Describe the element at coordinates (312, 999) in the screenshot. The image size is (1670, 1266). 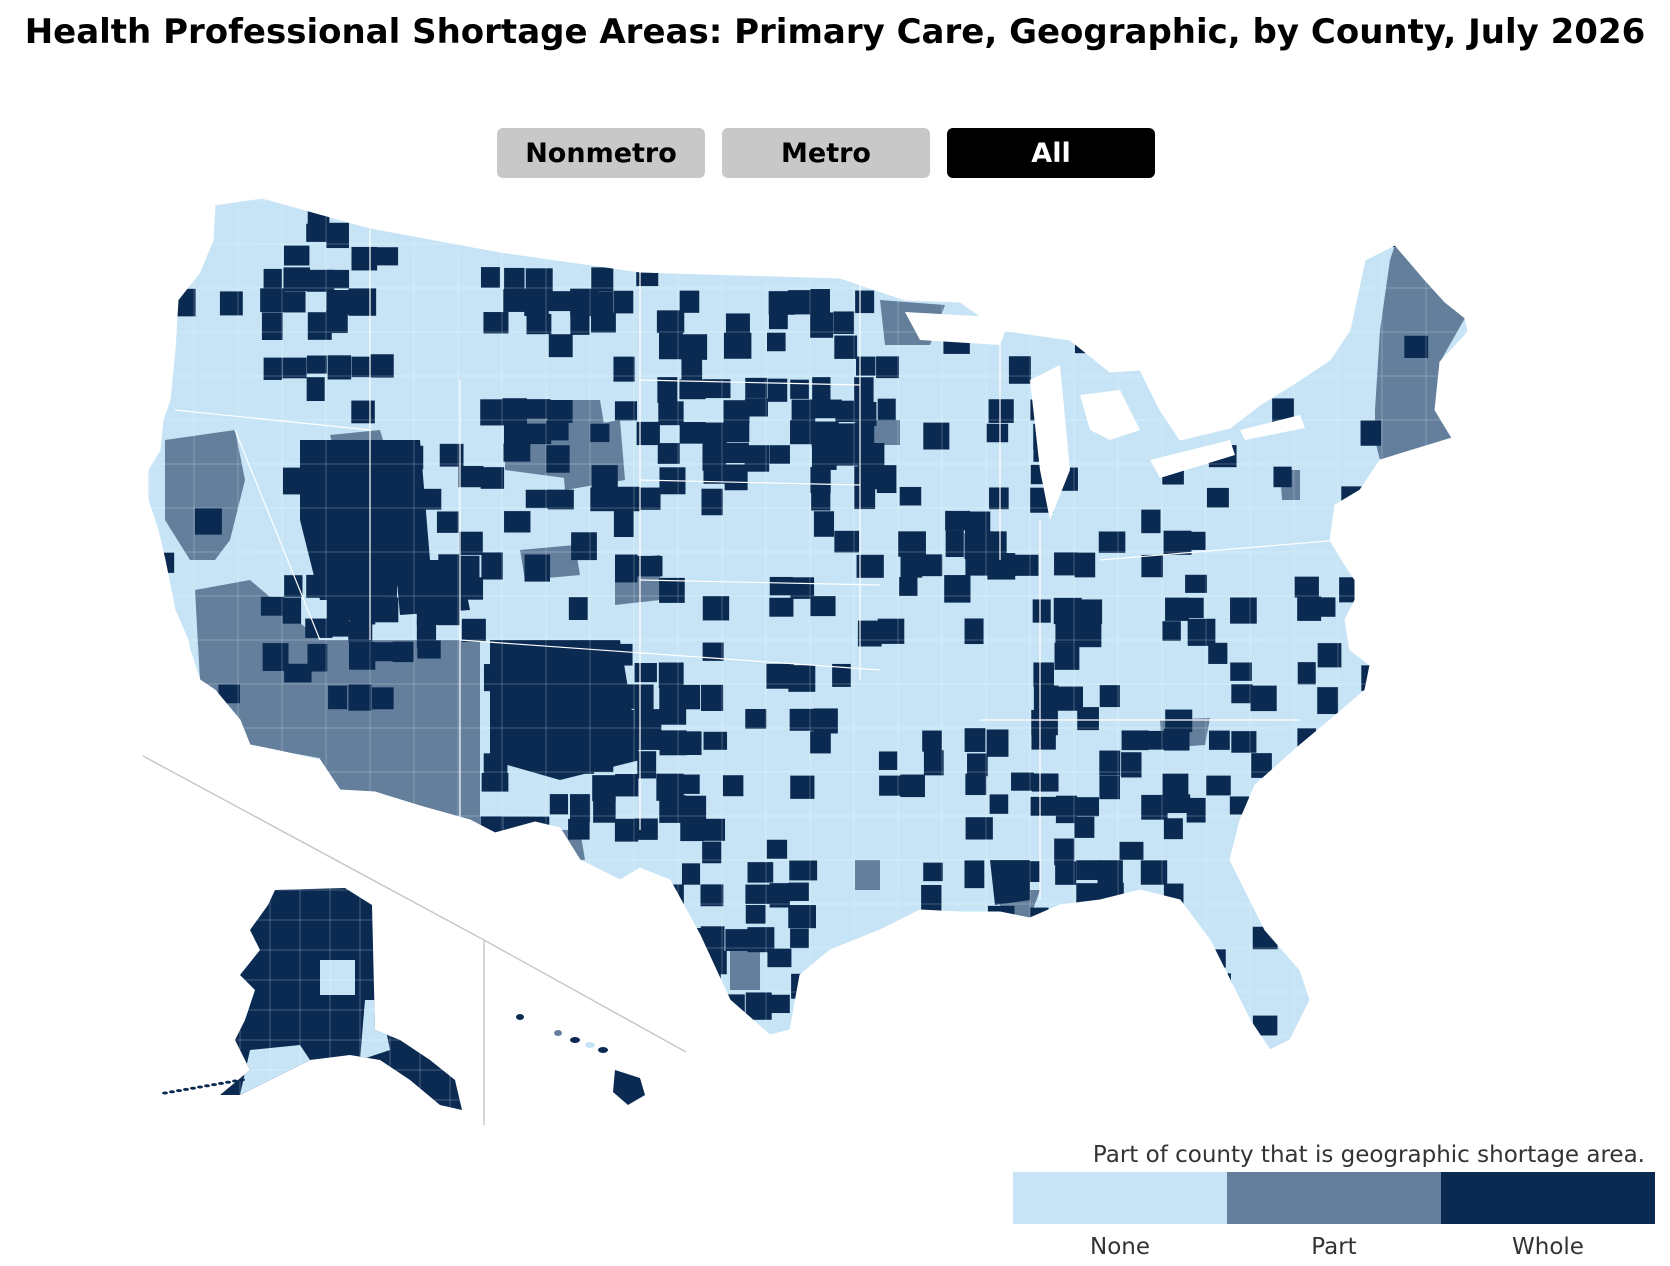
I see `alaska-inset` at that location.